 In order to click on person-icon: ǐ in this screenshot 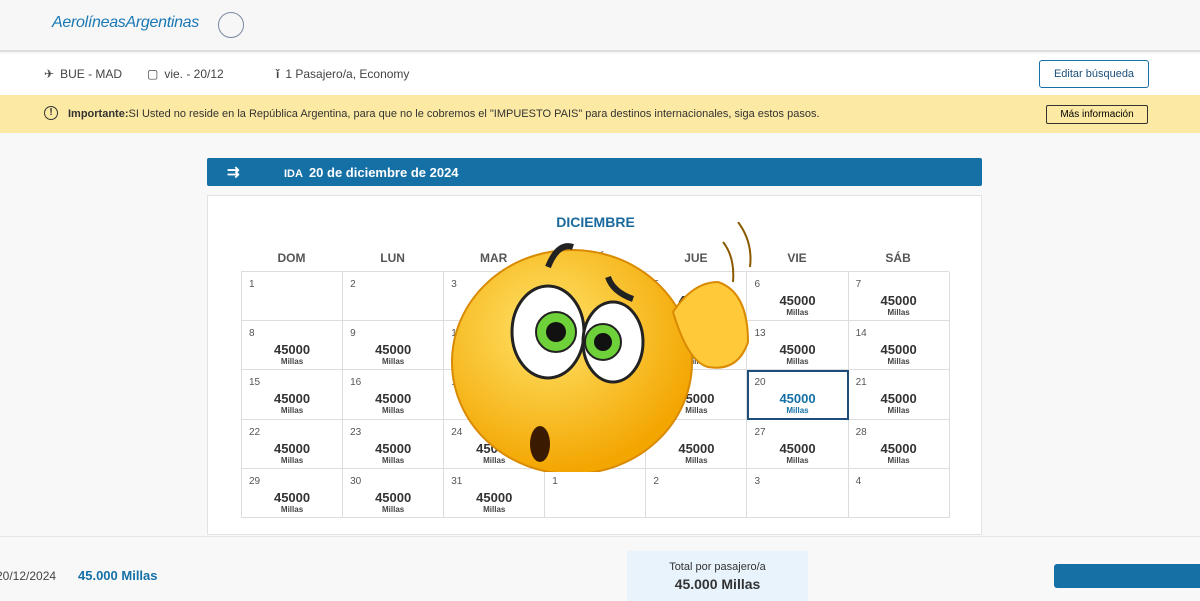, I will do `click(278, 74)`.